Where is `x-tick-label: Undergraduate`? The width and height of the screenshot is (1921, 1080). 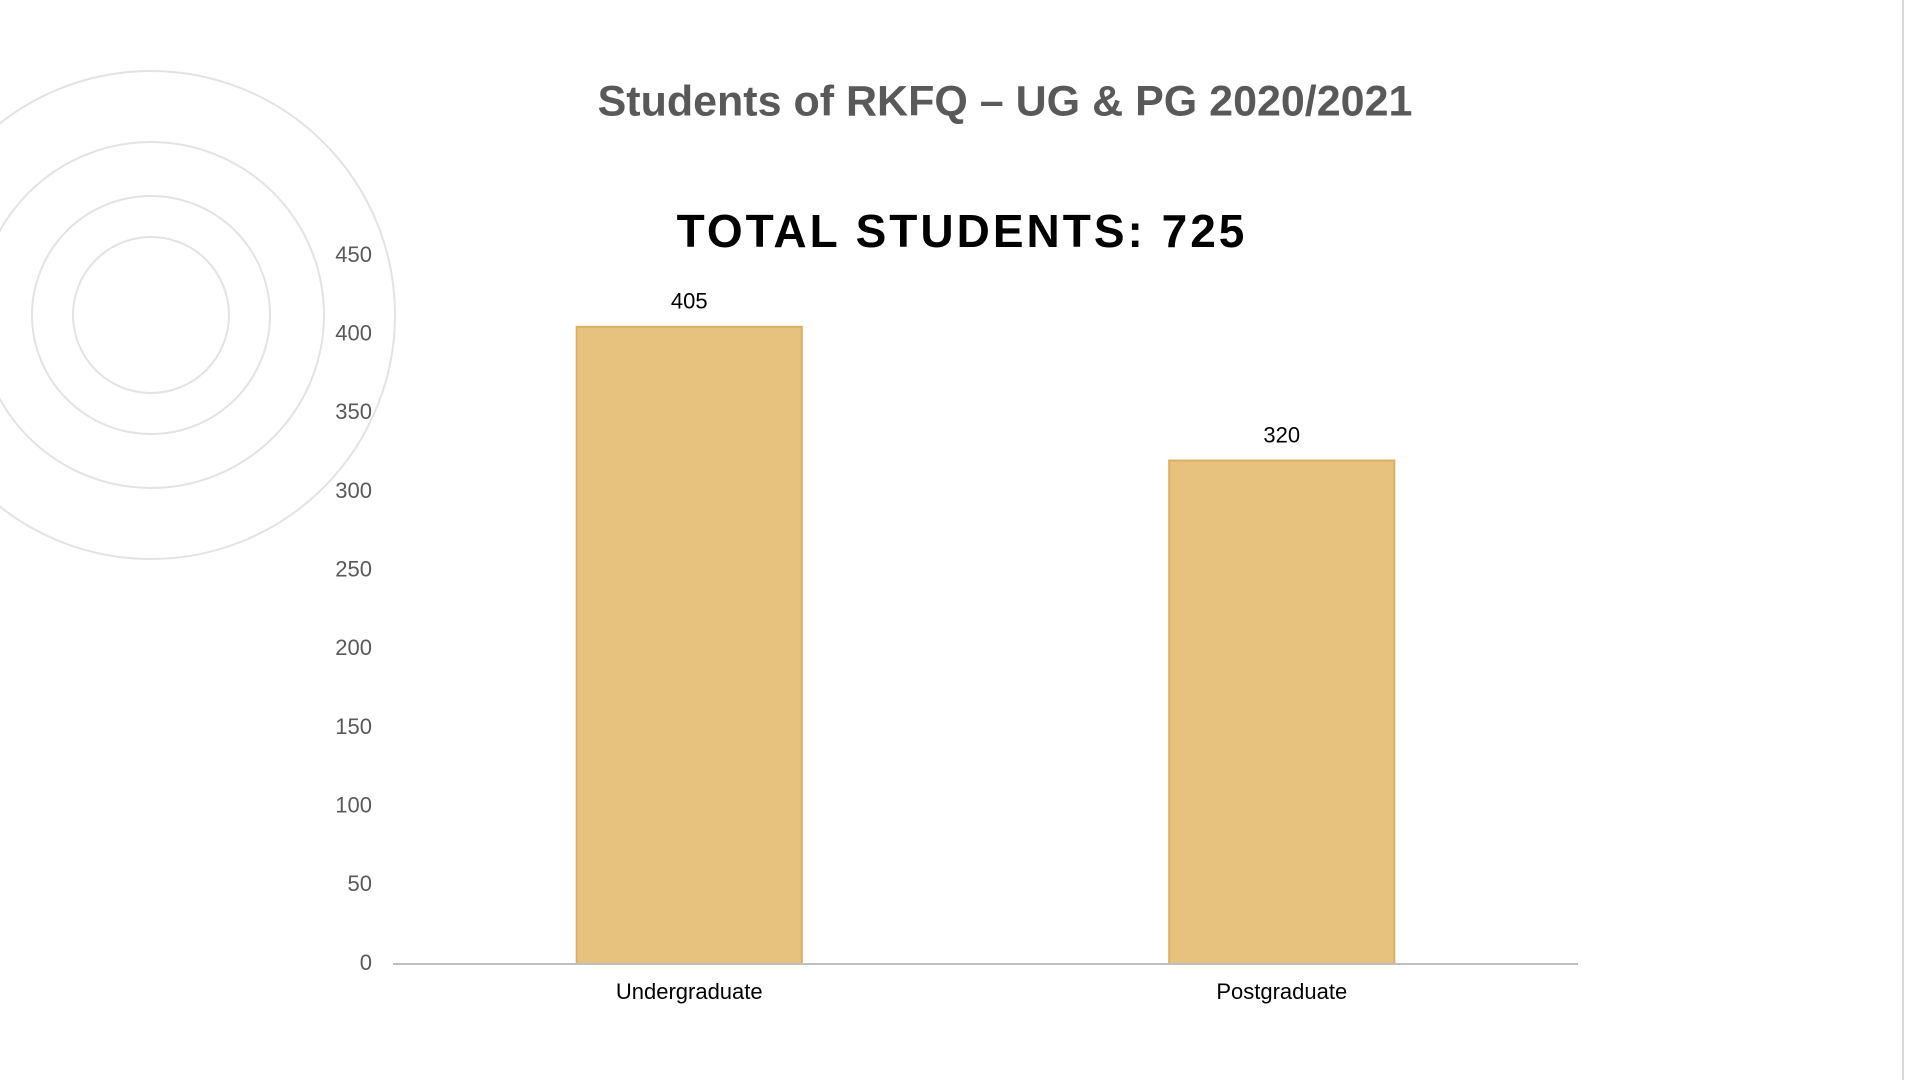 x-tick-label: Undergraduate is located at coordinates (689, 991).